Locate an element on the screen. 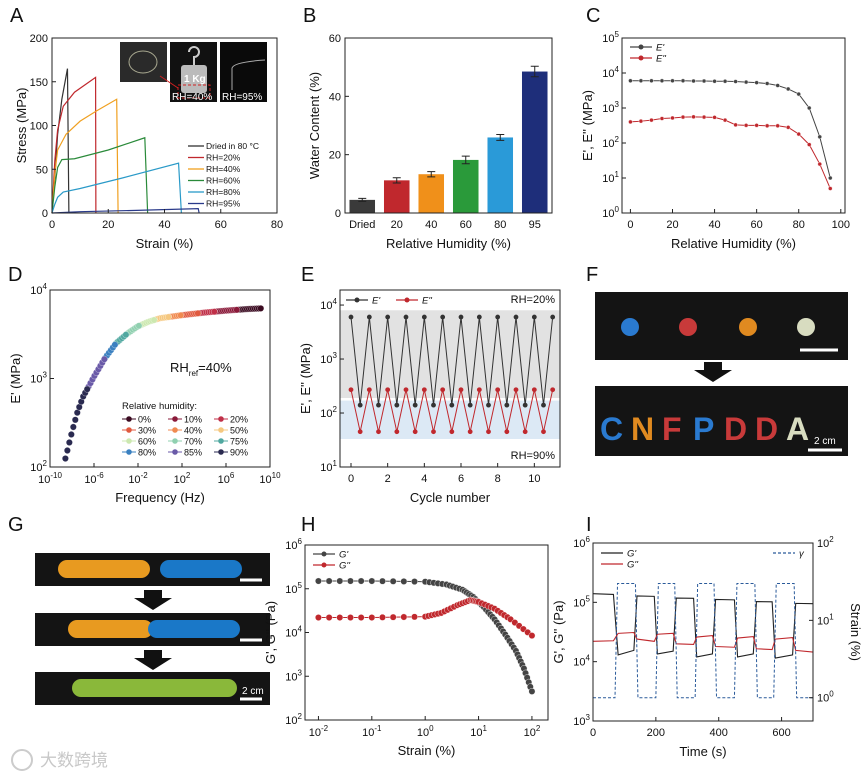 The width and height of the screenshot is (866, 777). letter: F is located at coordinates (672, 429).